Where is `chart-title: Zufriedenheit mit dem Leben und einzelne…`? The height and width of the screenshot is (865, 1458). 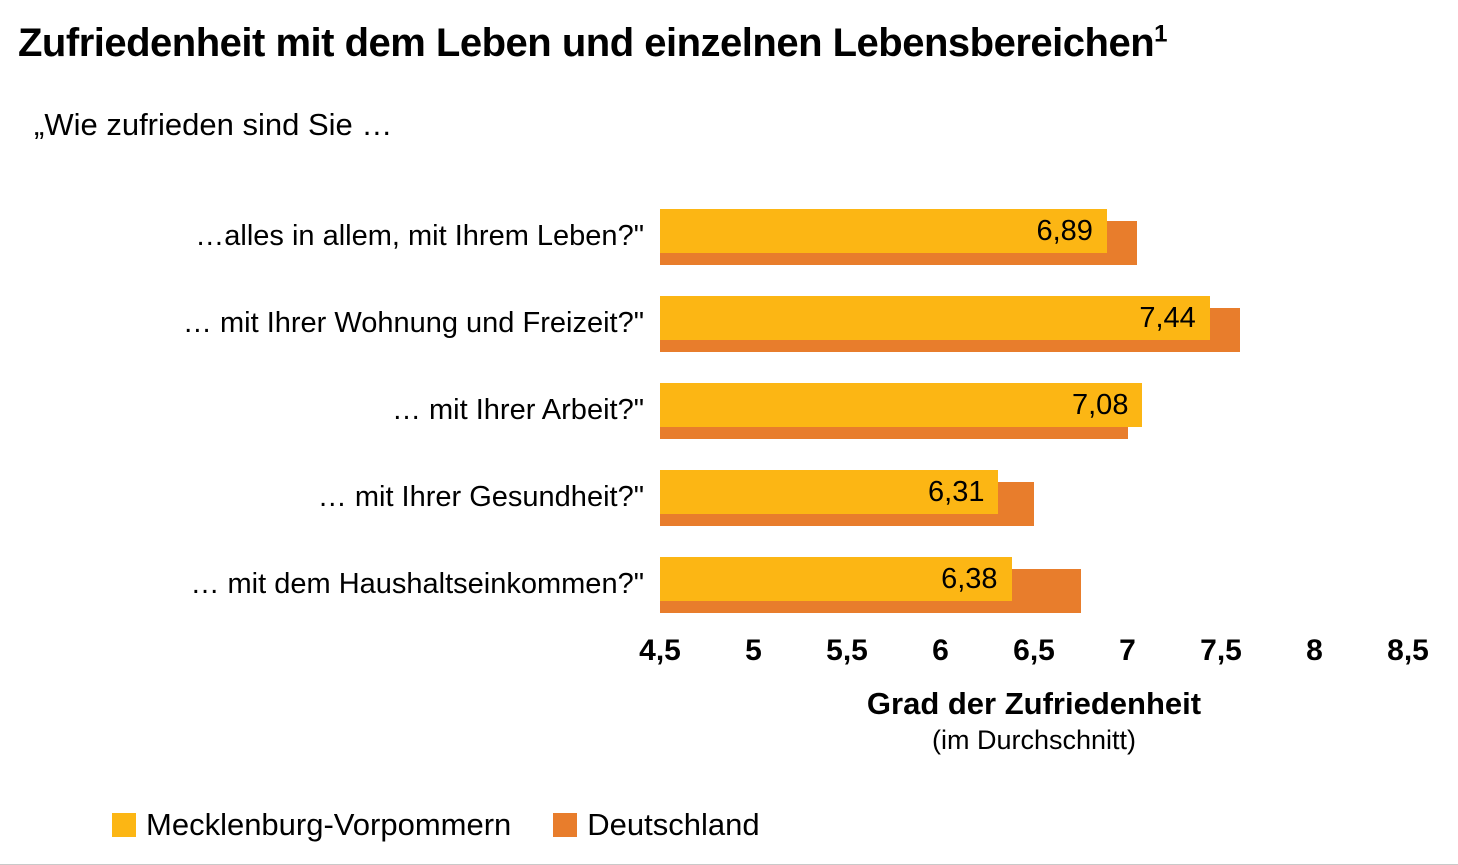 chart-title: Zufriedenheit mit dem Leben und einzelne… is located at coordinates (729, 33).